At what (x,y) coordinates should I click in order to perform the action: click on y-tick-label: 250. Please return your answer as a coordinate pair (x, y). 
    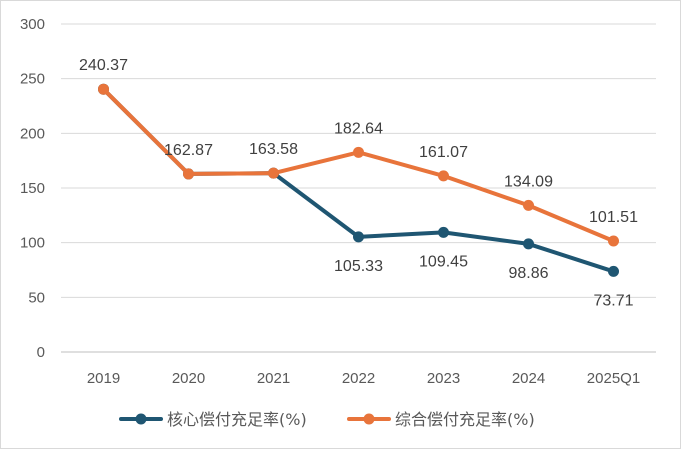
    Looking at the image, I should click on (32, 79).